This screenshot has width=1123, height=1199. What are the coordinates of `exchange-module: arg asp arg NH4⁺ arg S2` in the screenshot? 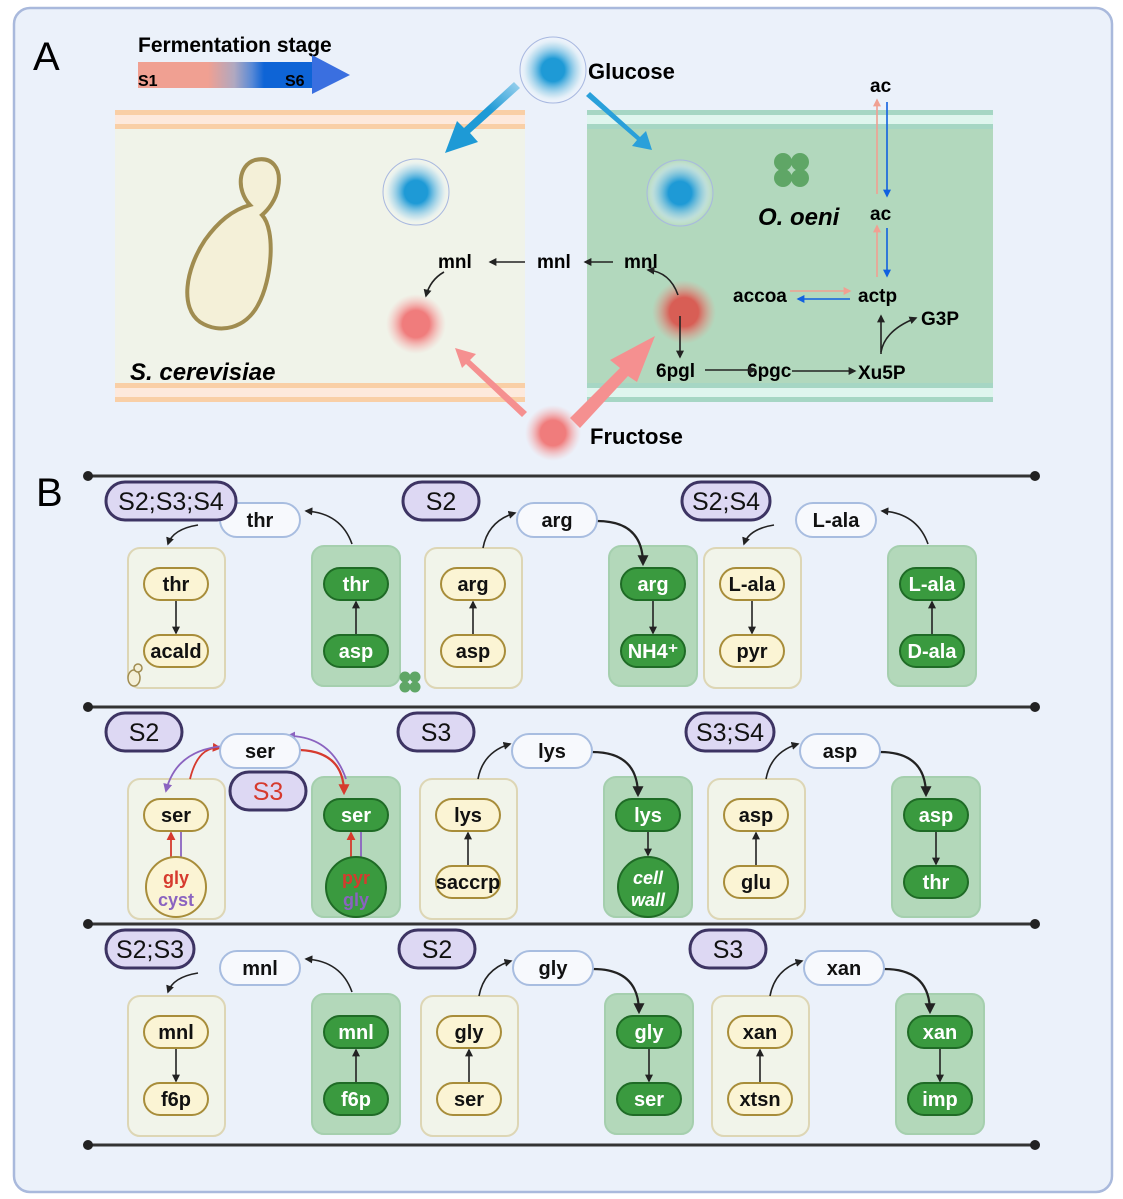 It's located at (549, 584).